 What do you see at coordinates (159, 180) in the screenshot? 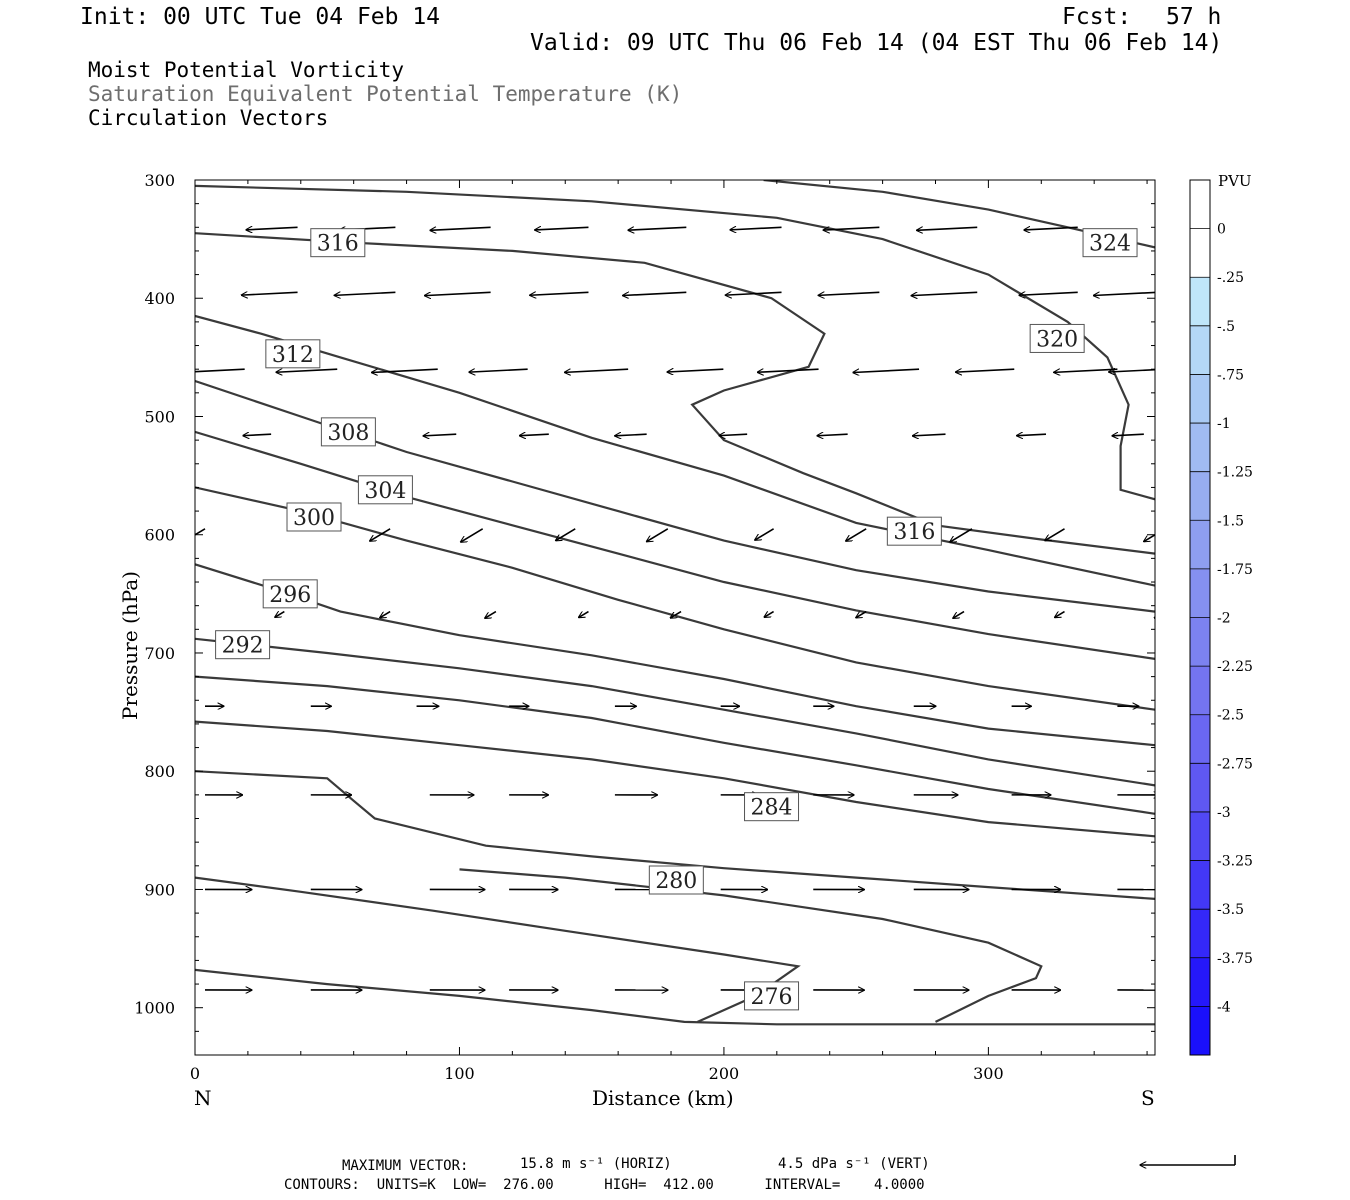
I see `y-tick-label: 300` at bounding box center [159, 180].